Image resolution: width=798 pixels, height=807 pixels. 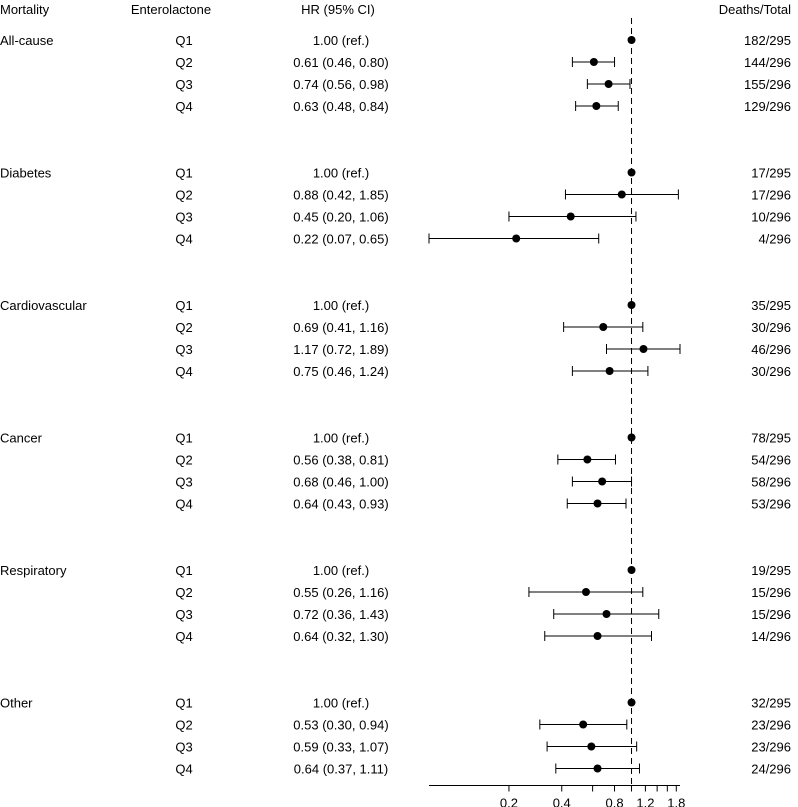 What do you see at coordinates (340, 460) in the screenshot?
I see `hr-ci-text: 0.56 (0.38, 0.81)` at bounding box center [340, 460].